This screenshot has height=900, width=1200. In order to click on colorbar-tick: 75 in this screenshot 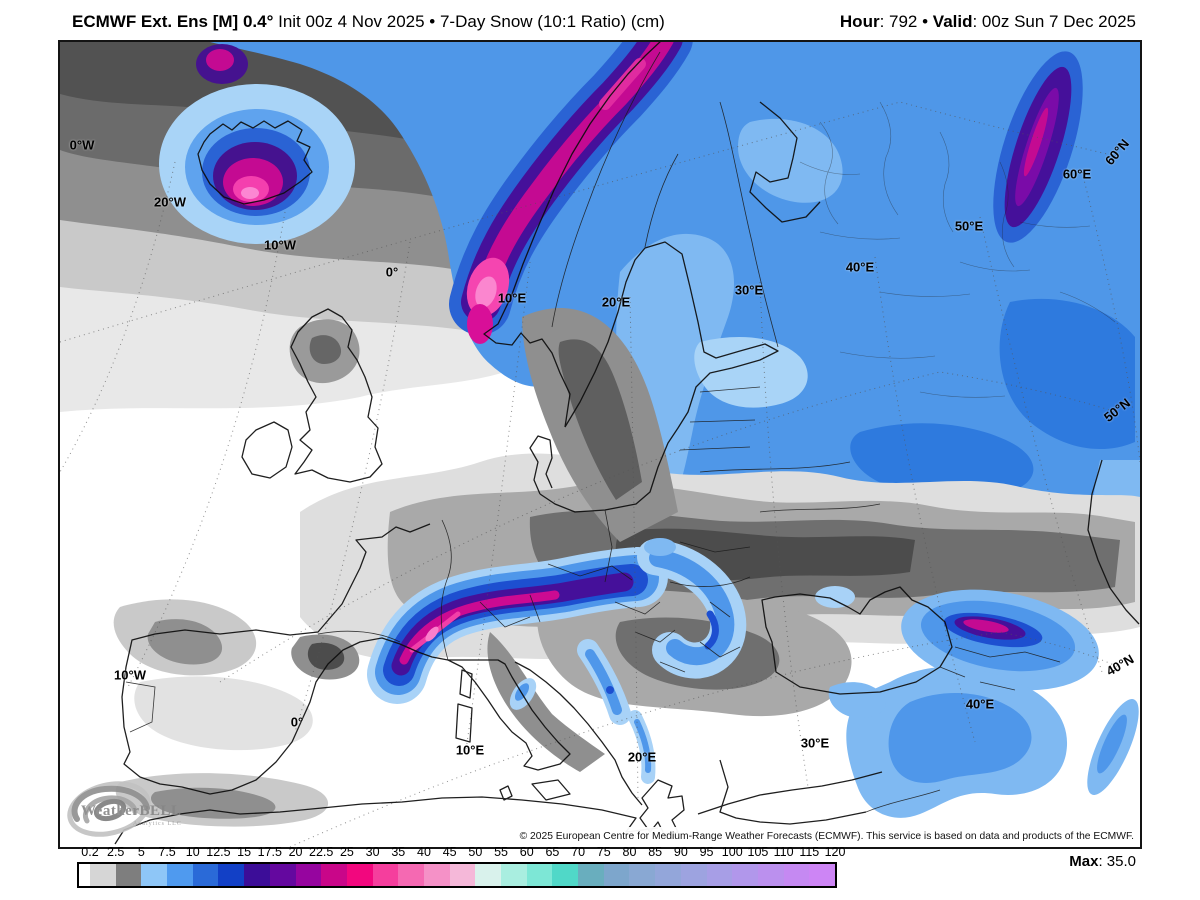, I will do `click(603, 852)`.